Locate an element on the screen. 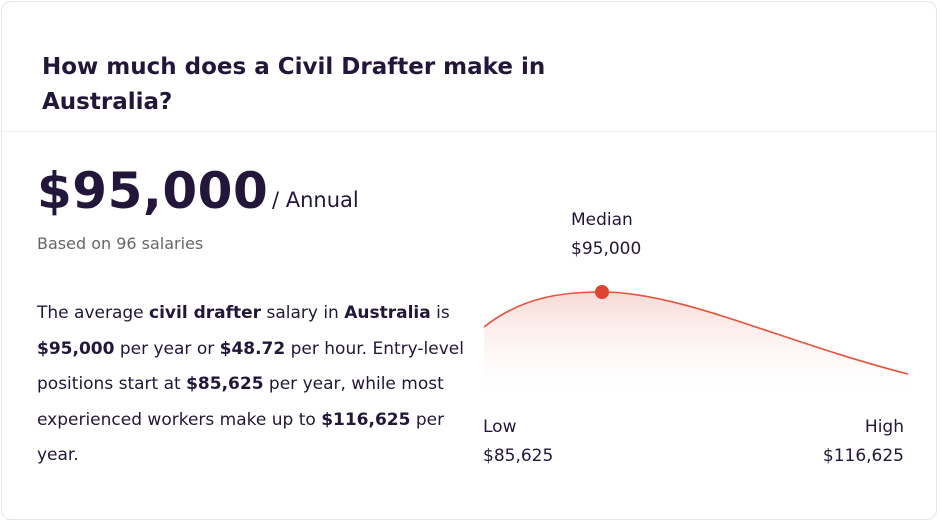 This screenshot has width=940, height=523. median-dot is located at coordinates (602, 292).